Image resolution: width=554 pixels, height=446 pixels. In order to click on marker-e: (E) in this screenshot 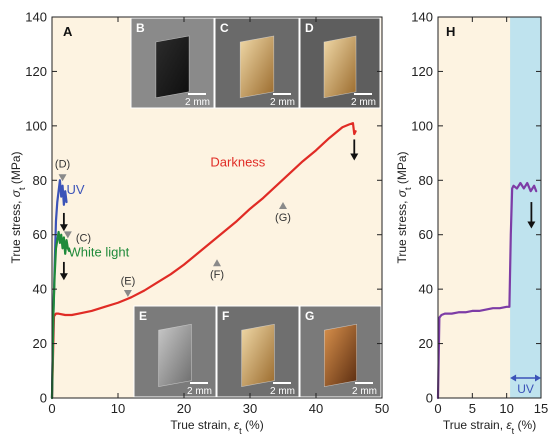, I will do `click(128, 286)`.